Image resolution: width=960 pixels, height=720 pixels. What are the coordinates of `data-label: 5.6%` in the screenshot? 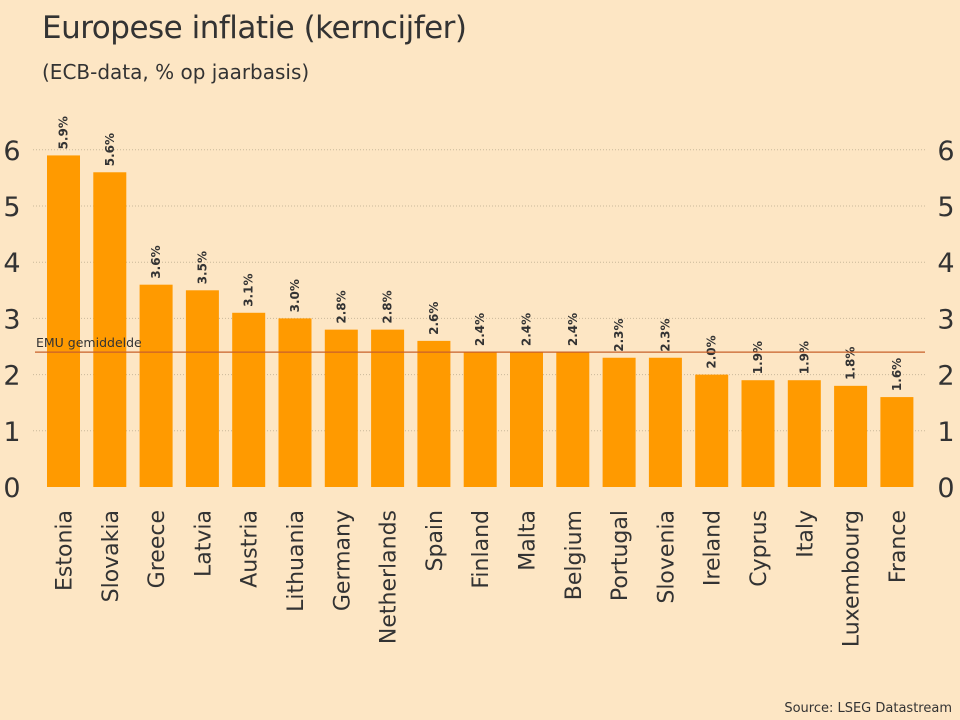 It's located at (110, 149).